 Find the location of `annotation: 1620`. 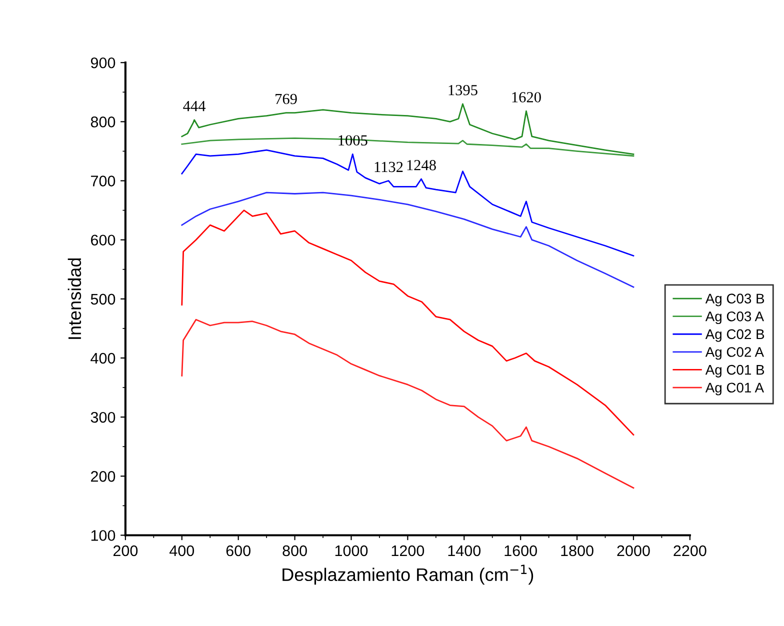

annotation: 1620 is located at coordinates (526, 97).